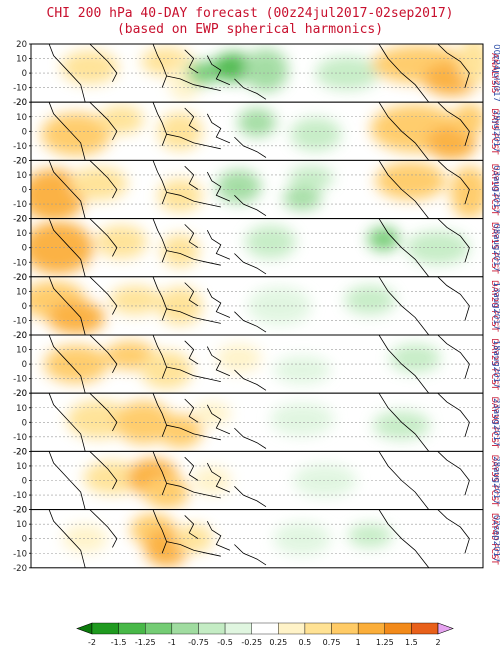 The image size is (500, 655). I want to click on panel-label: DAY35 FCST, so click(494, 481).